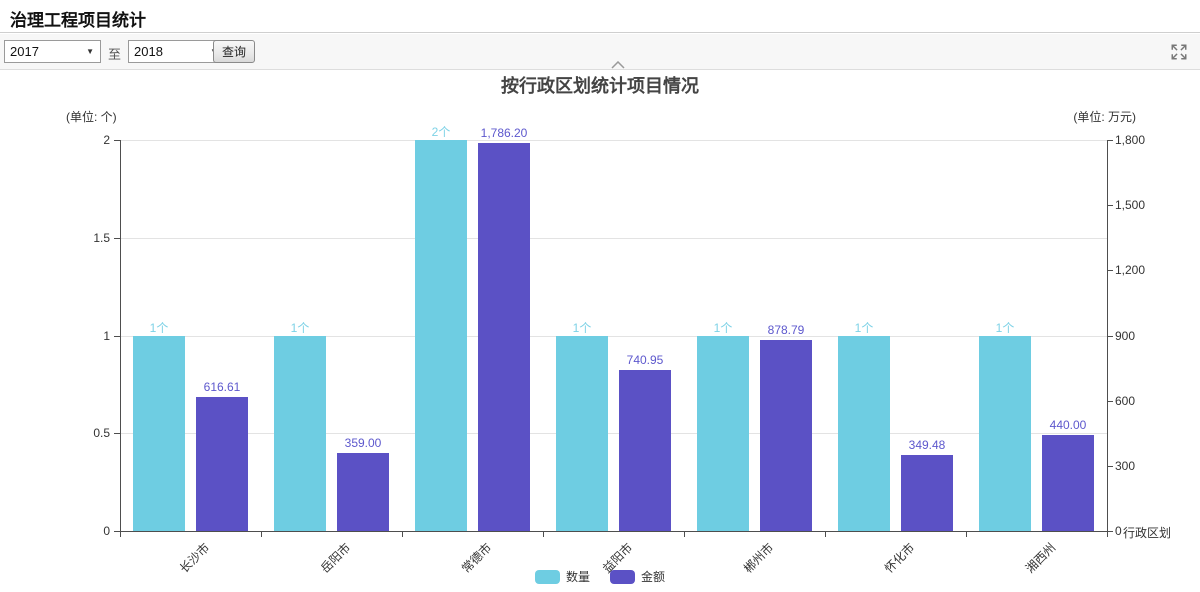 The height and width of the screenshot is (592, 1200). Describe the element at coordinates (577, 577) in the screenshot. I see `legend-label-quantity: 数量` at that location.